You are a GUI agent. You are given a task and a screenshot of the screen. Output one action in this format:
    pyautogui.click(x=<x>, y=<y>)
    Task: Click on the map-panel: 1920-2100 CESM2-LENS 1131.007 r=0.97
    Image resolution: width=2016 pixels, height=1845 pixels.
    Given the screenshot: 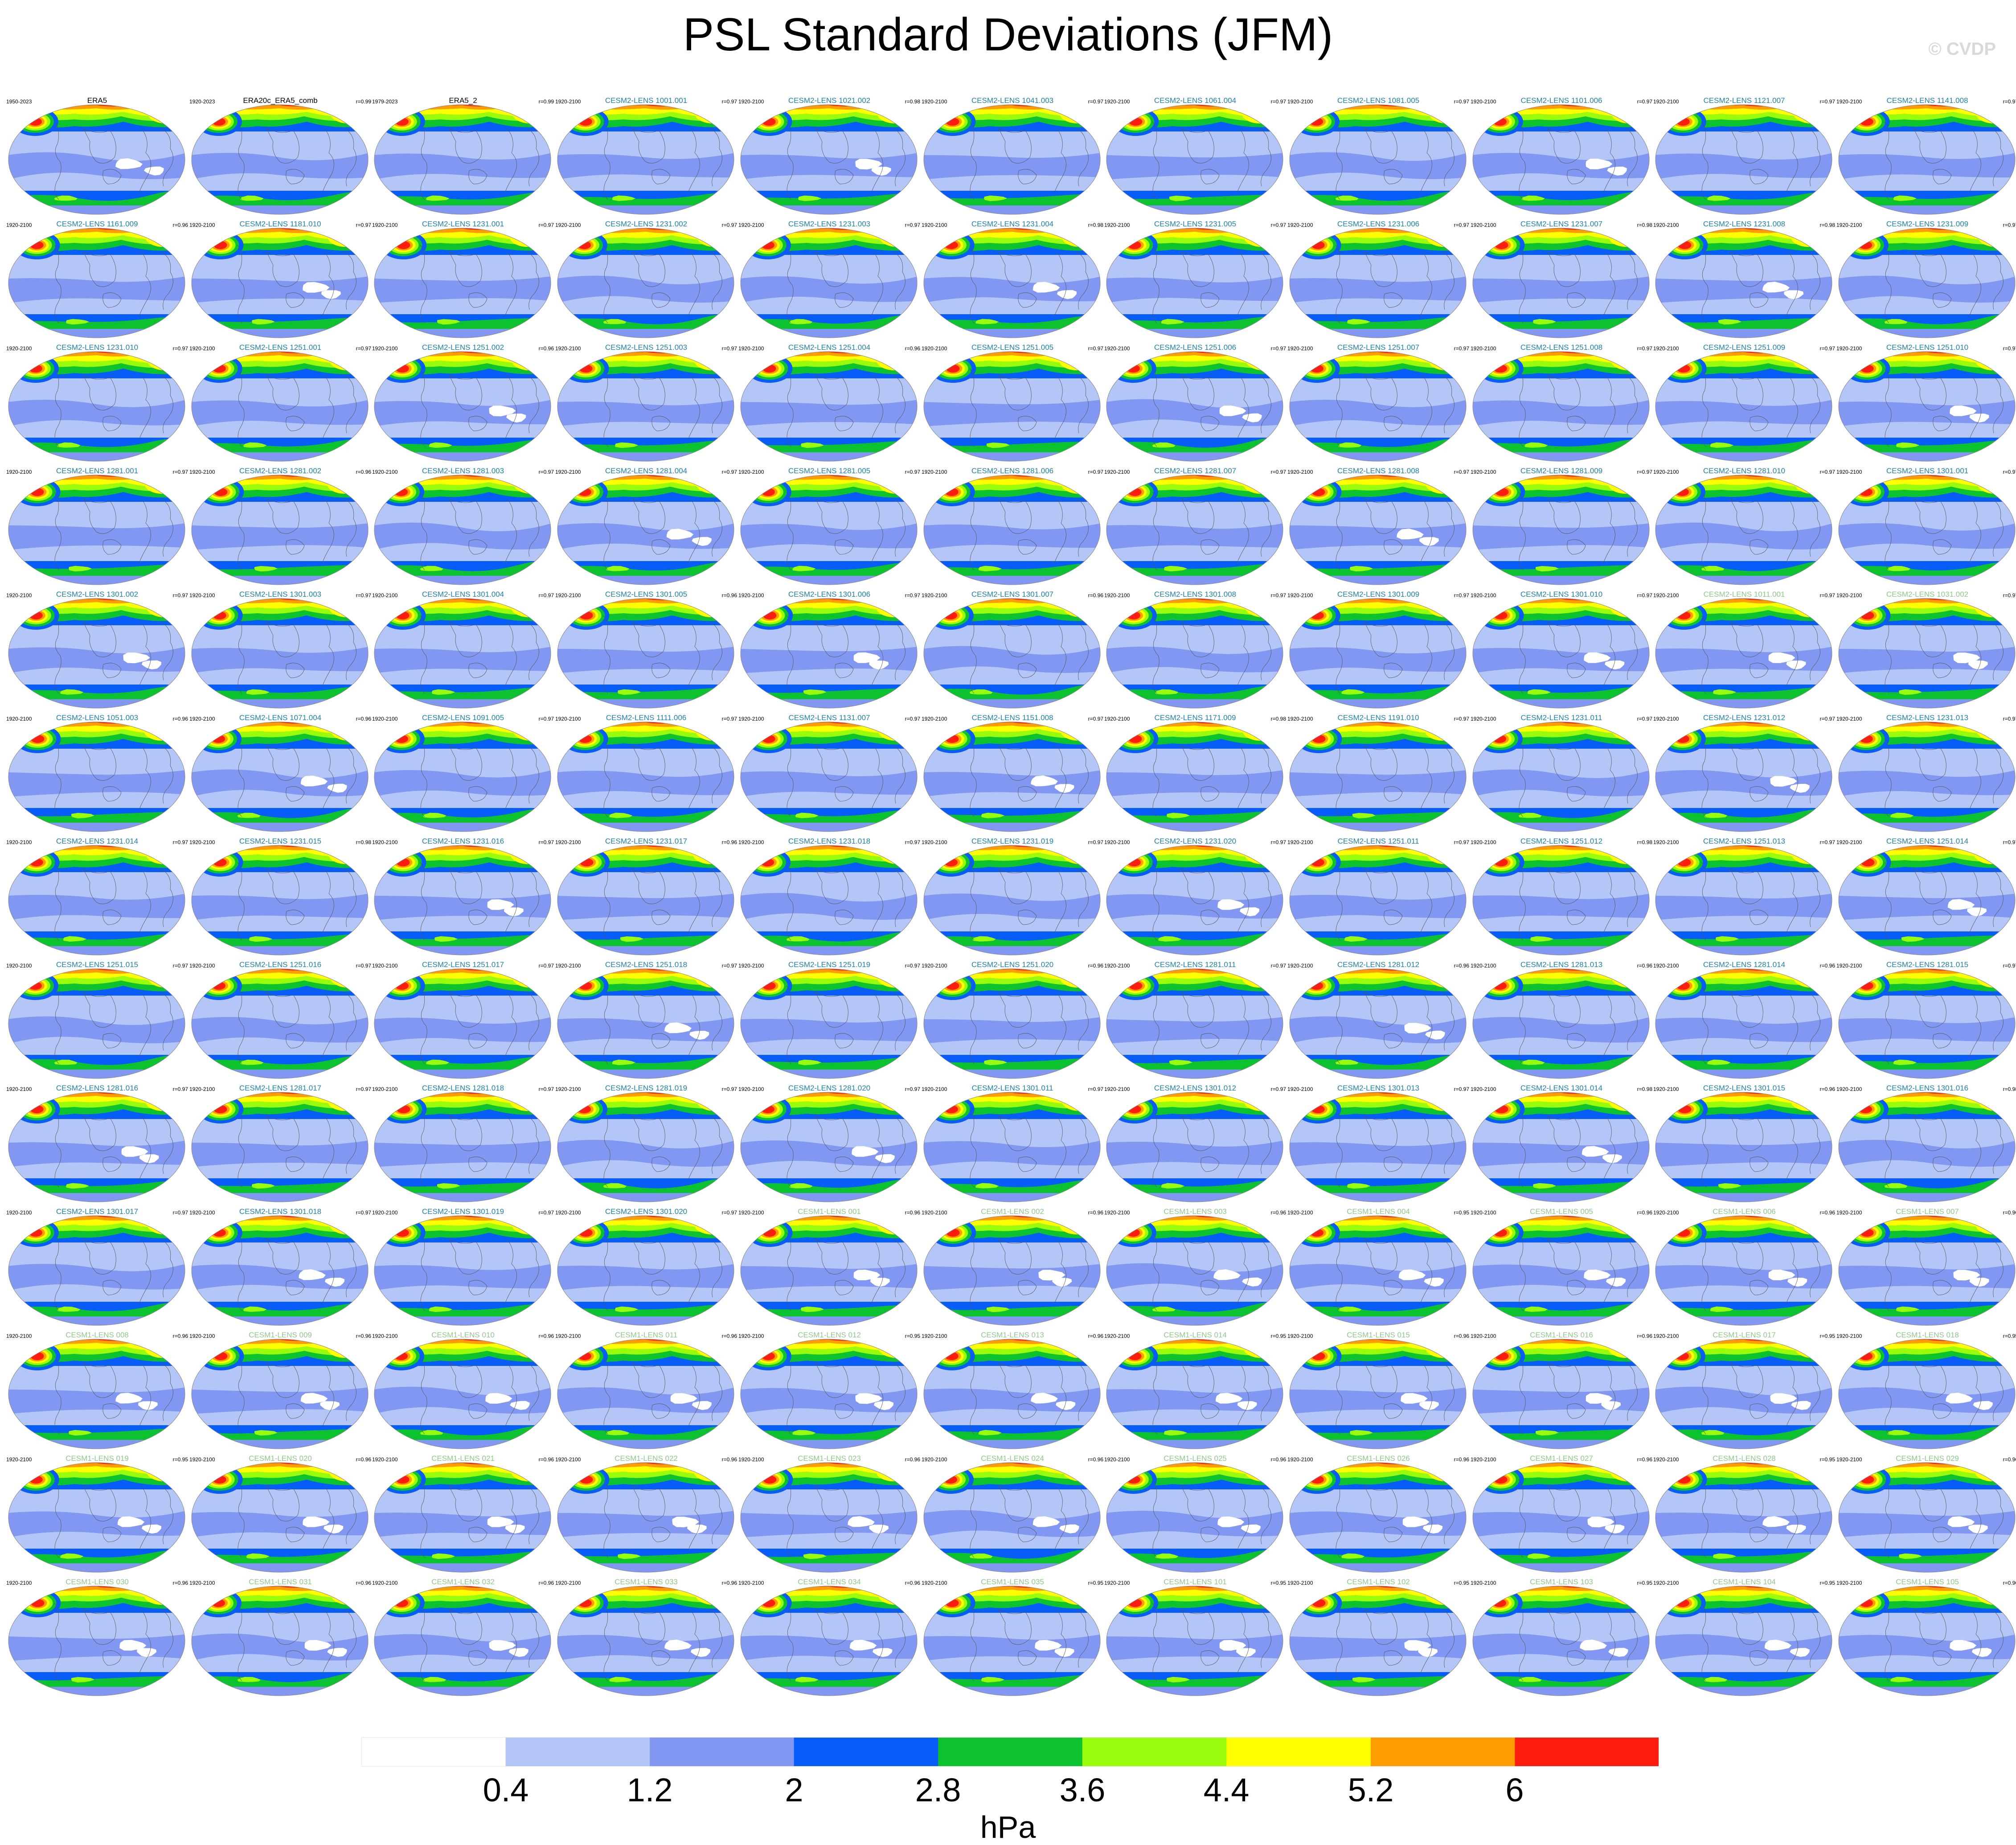 What is the action you would take?
    pyautogui.click(x=829, y=773)
    